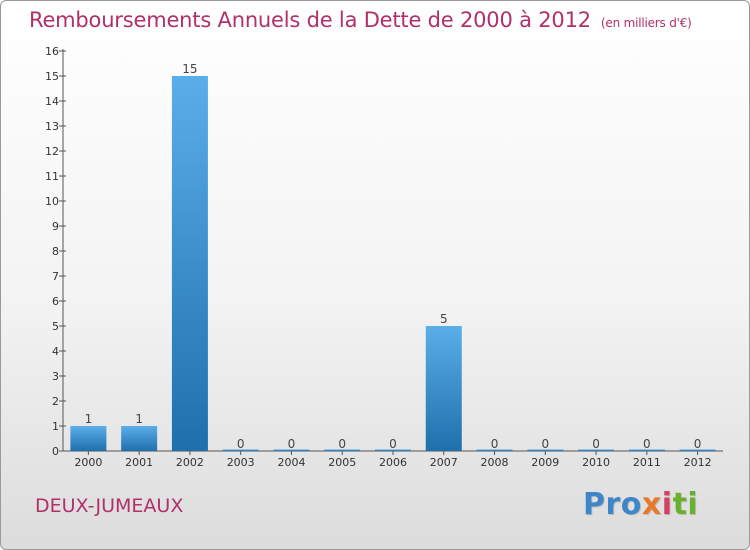 The height and width of the screenshot is (550, 750). What do you see at coordinates (55, 251) in the screenshot?
I see `y-tick-label: 8` at bounding box center [55, 251].